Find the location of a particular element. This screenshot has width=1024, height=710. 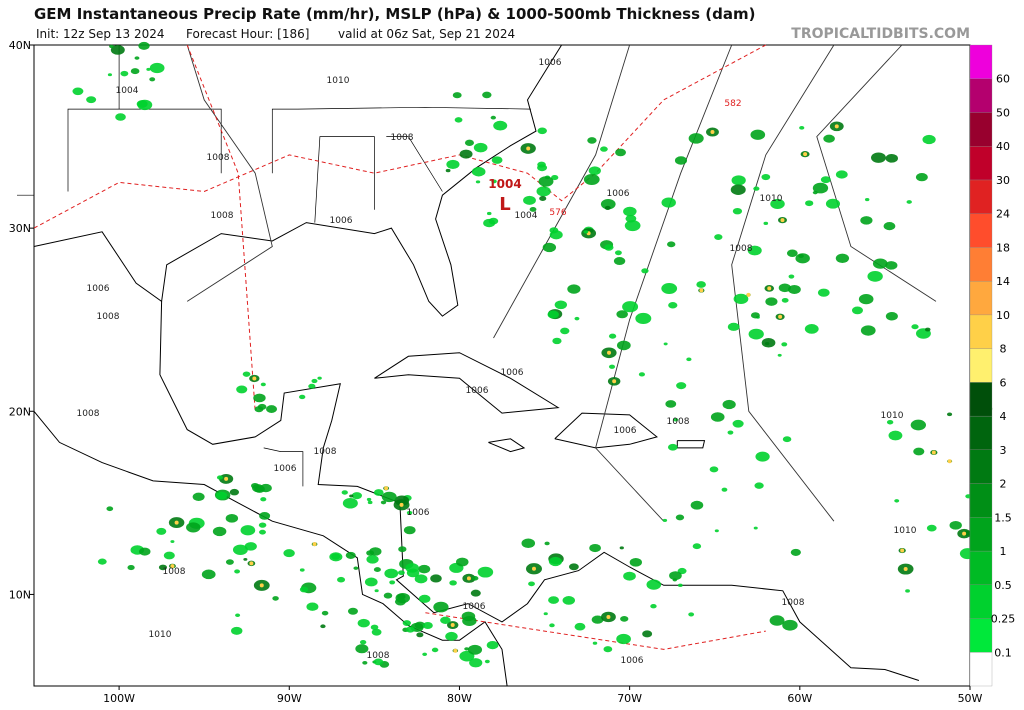

colorbar-label: 24 is located at coordinates (1003, 214).